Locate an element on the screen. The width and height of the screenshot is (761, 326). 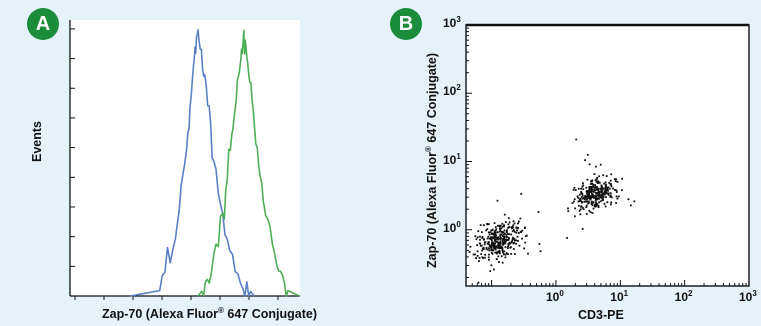
scatter-y-tick-label: 10² is located at coordinates (452, 91).